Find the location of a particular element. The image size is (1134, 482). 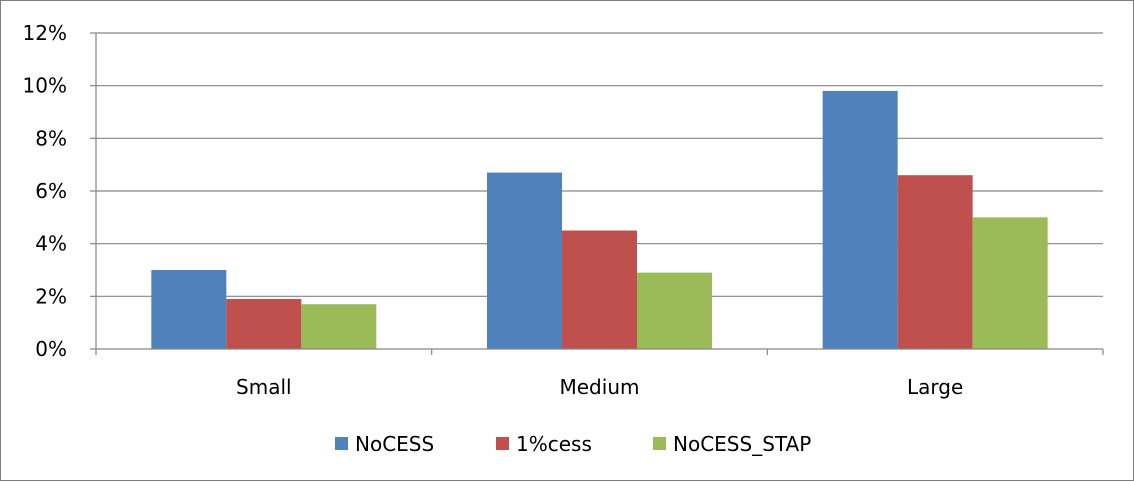

legend-label: NoCESS_STAP is located at coordinates (742, 444).